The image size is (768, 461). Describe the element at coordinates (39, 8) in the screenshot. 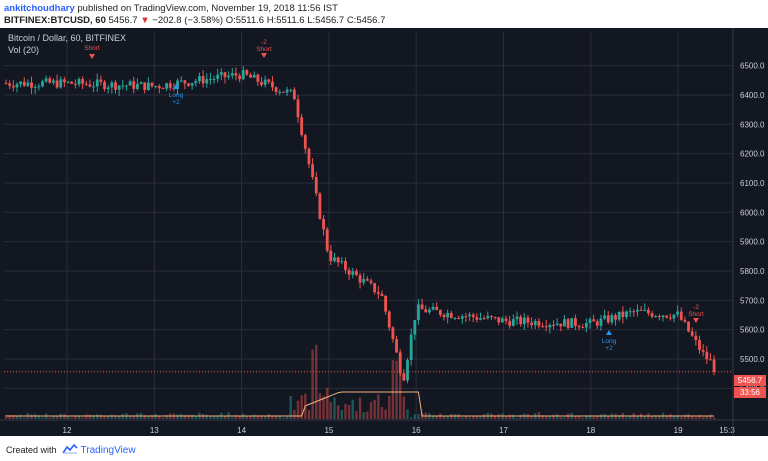

I see `author-link: ankitchoudhary` at that location.